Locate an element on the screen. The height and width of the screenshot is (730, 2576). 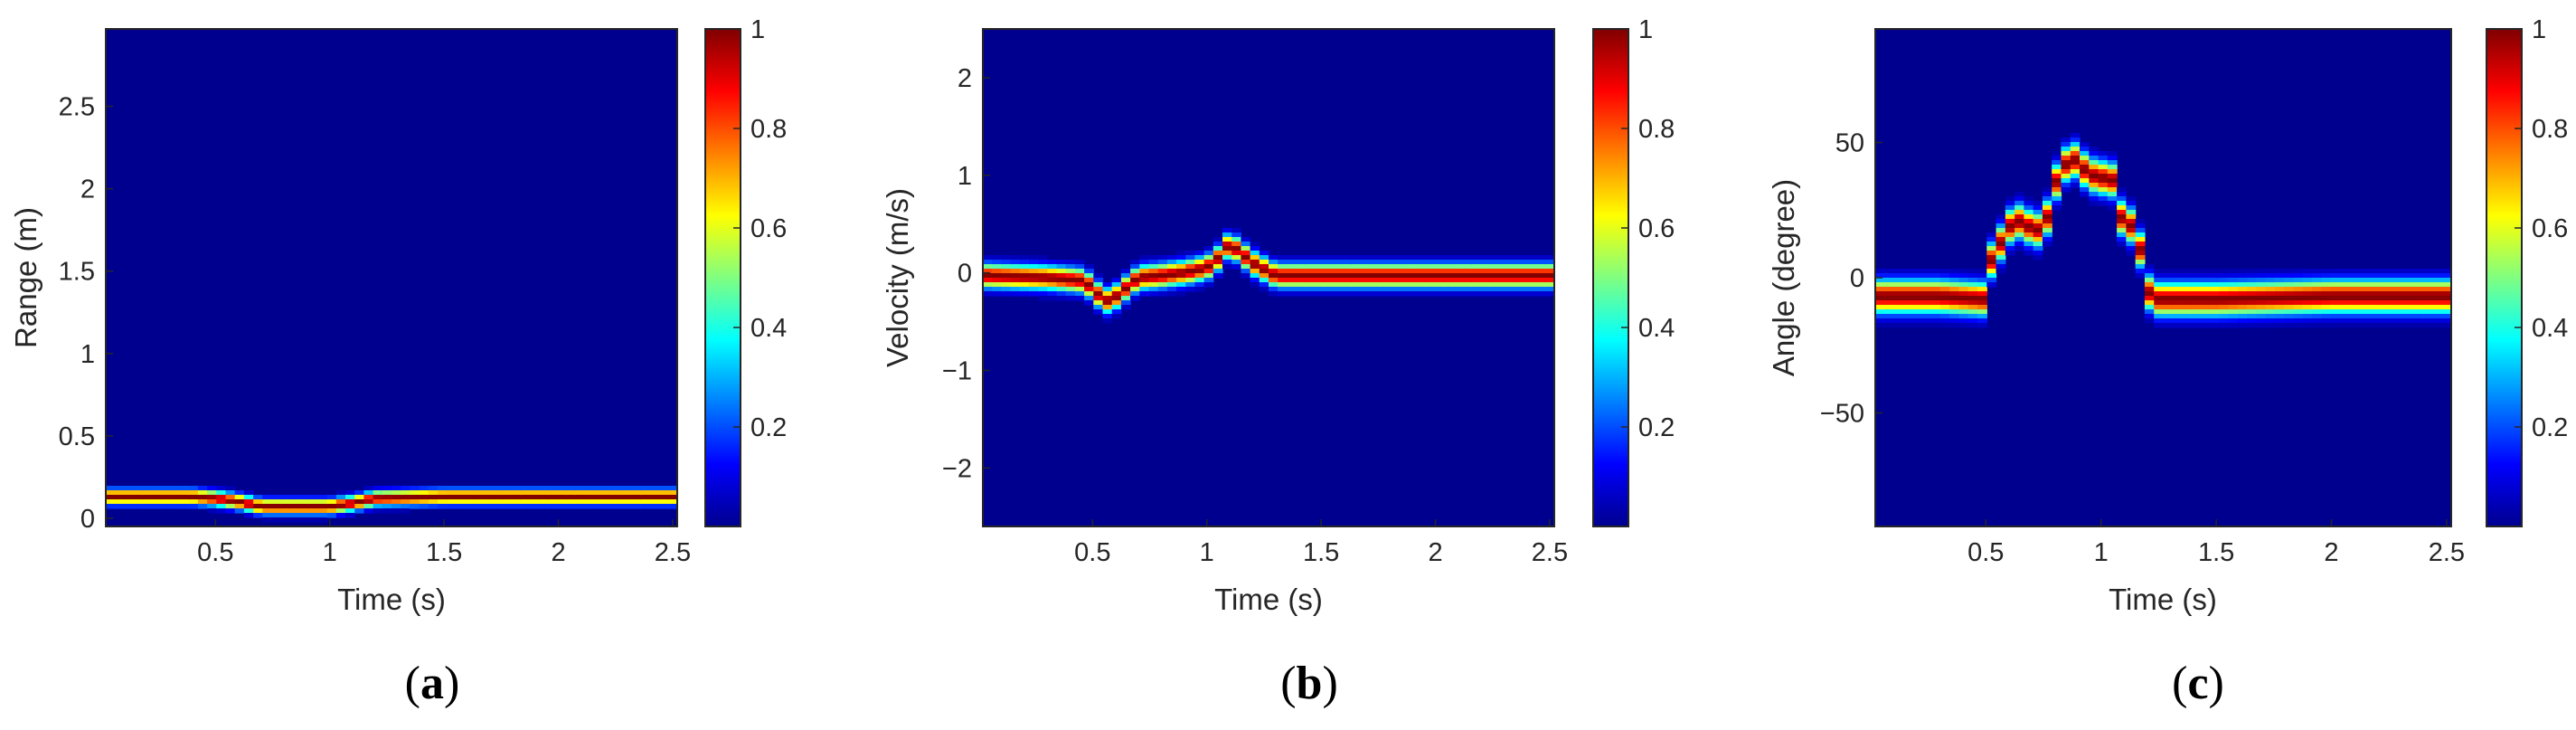
y-tick-label: −1 is located at coordinates (957, 370).